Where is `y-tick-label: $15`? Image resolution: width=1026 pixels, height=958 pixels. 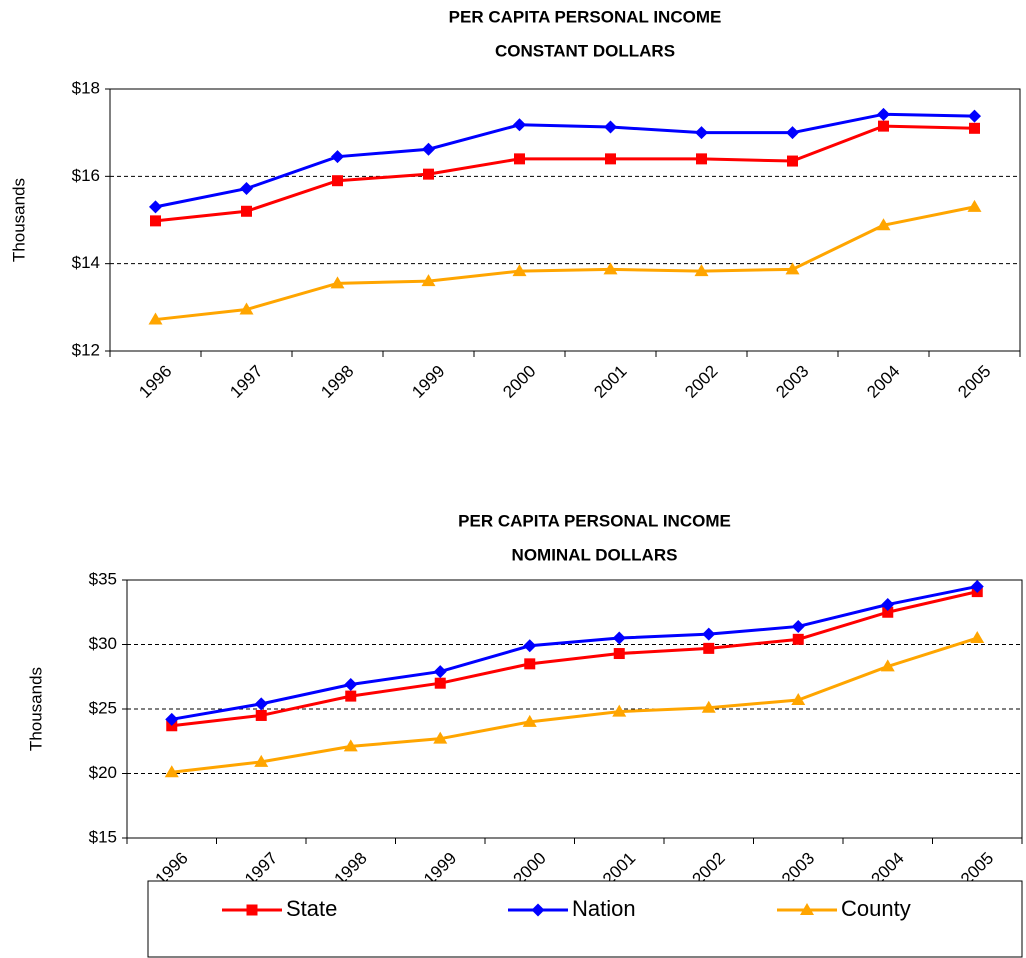
y-tick-label: $15 is located at coordinates (103, 836).